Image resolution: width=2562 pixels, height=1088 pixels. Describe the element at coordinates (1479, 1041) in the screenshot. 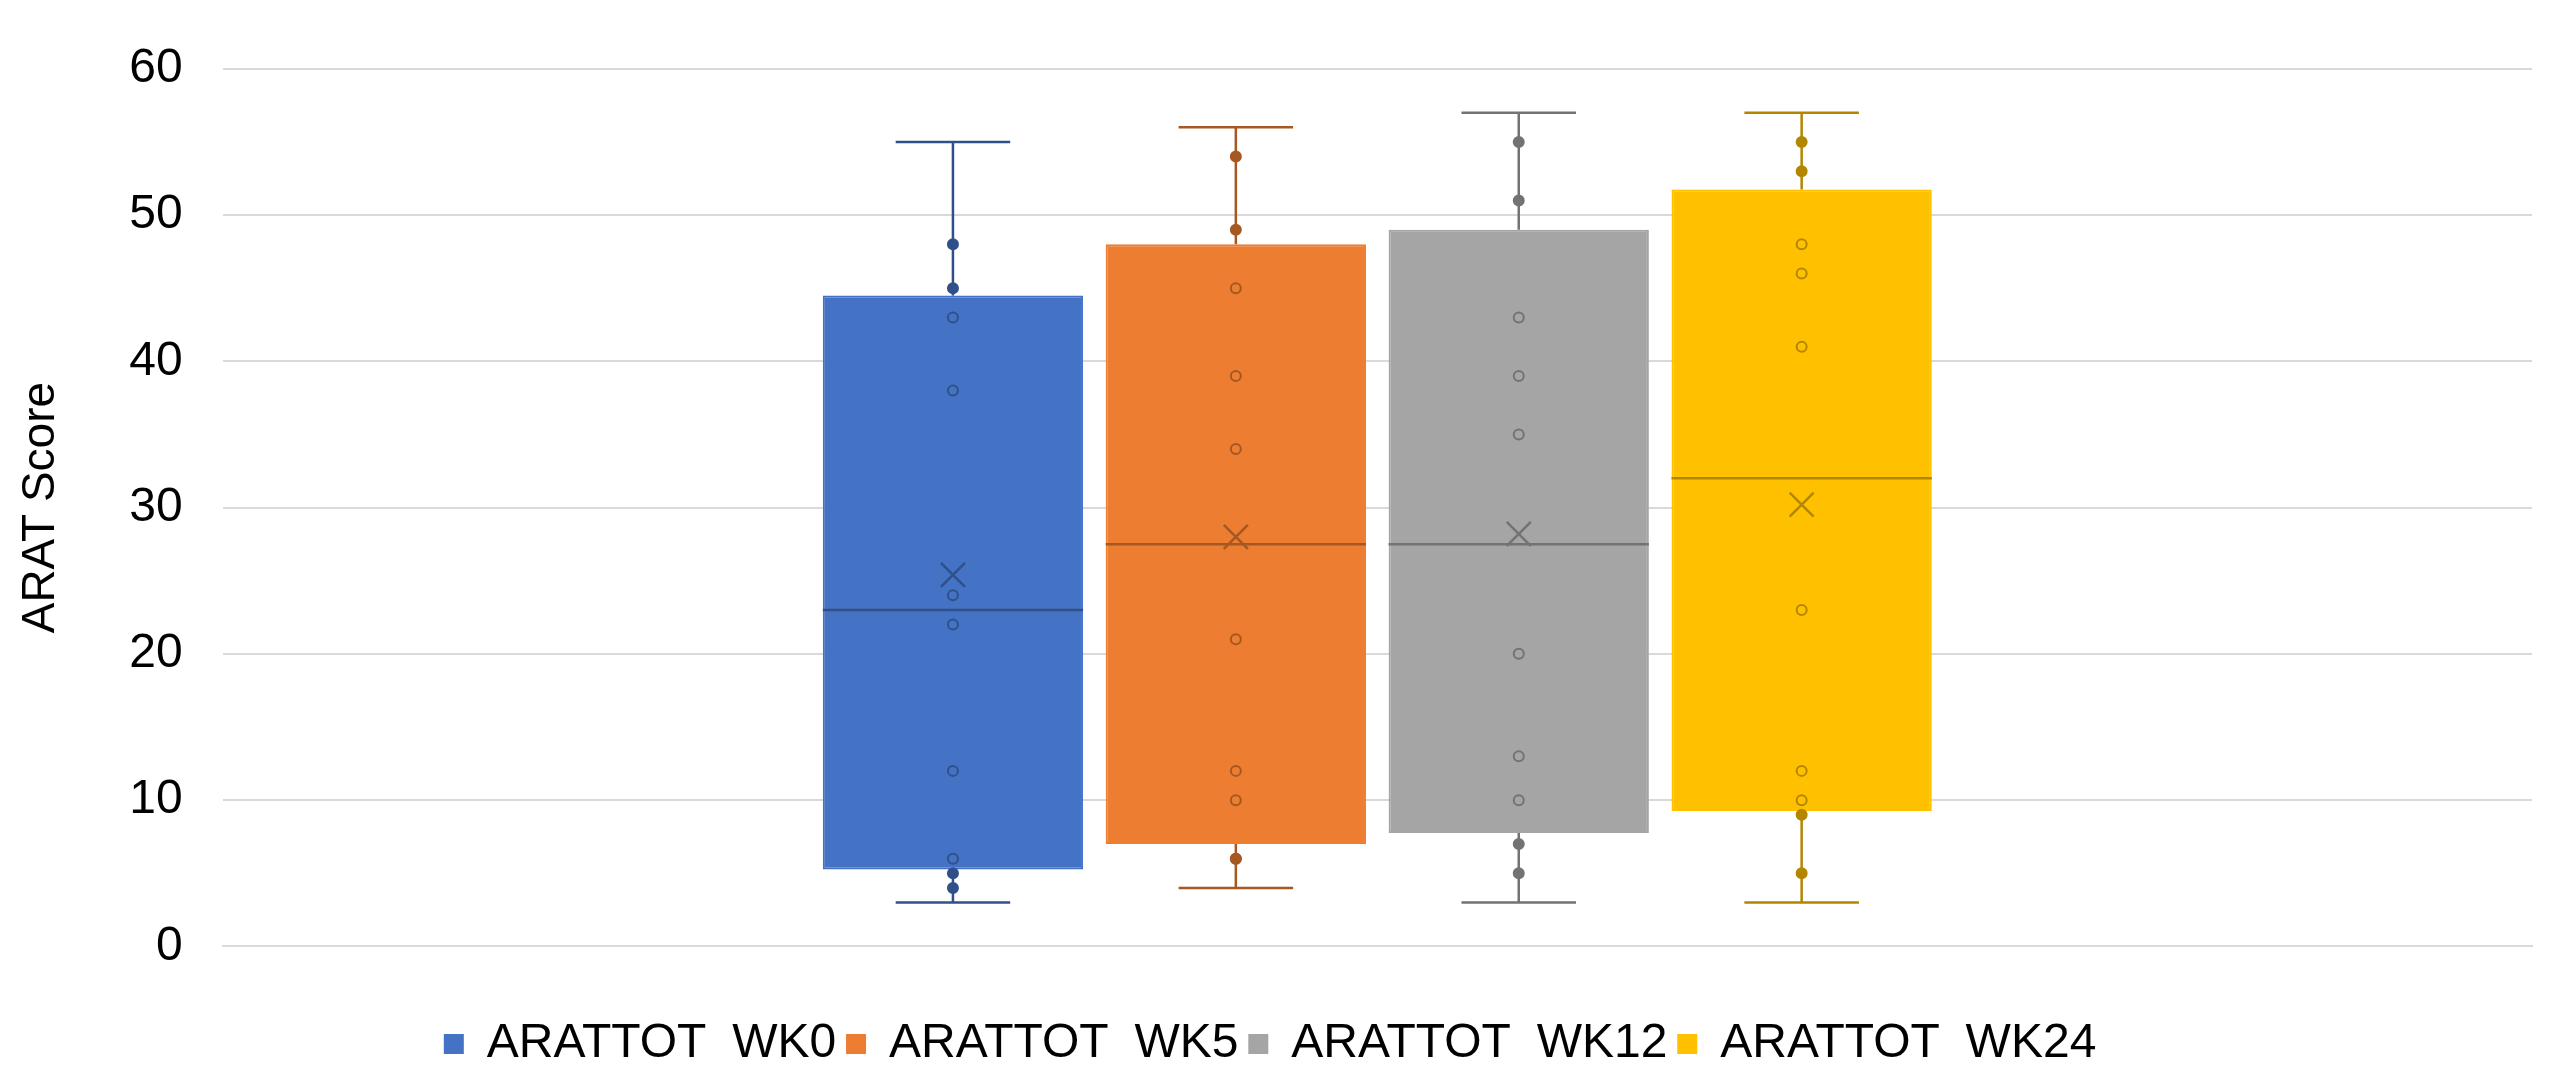

I see `legend-label: ARATTOT WK12` at that location.